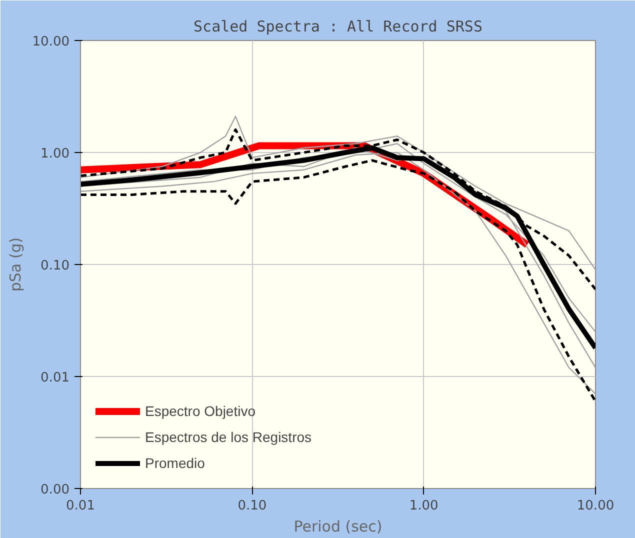  I want to click on y-tick-label: 0.10, so click(55, 266).